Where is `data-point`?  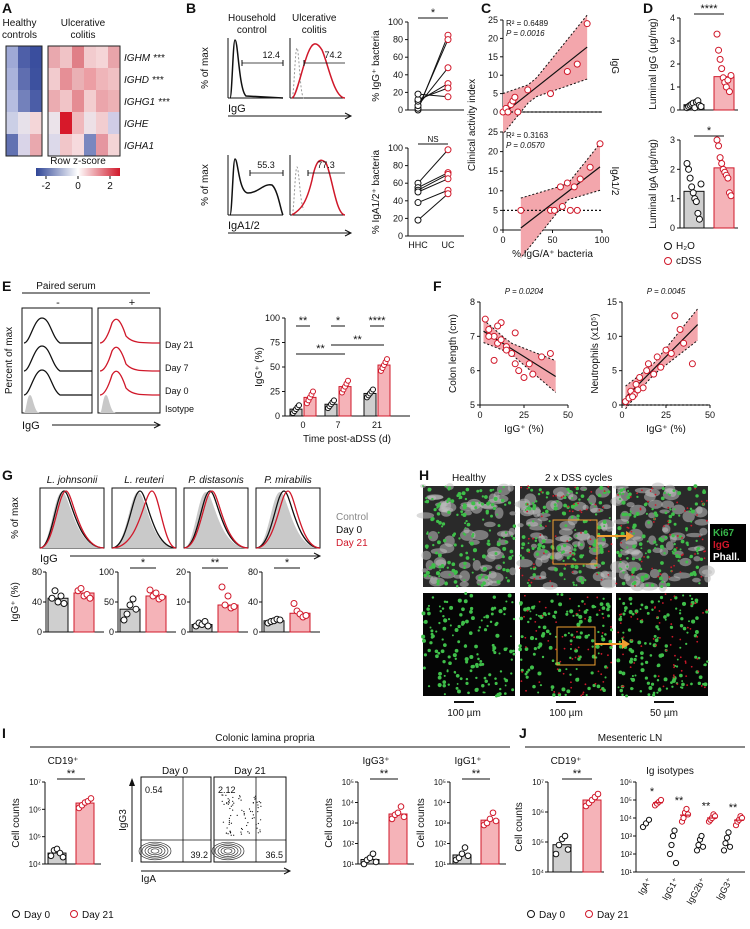
data-point is located at coordinates (648, 364).